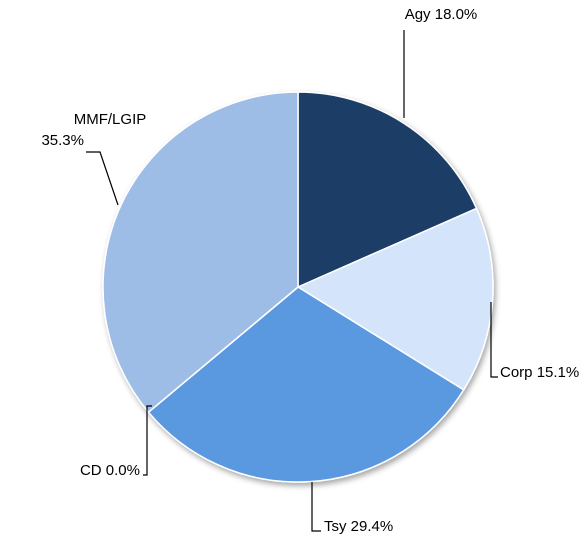 Image resolution: width=587 pixels, height=545 pixels. I want to click on value-label: 0.0%, so click(123, 470).